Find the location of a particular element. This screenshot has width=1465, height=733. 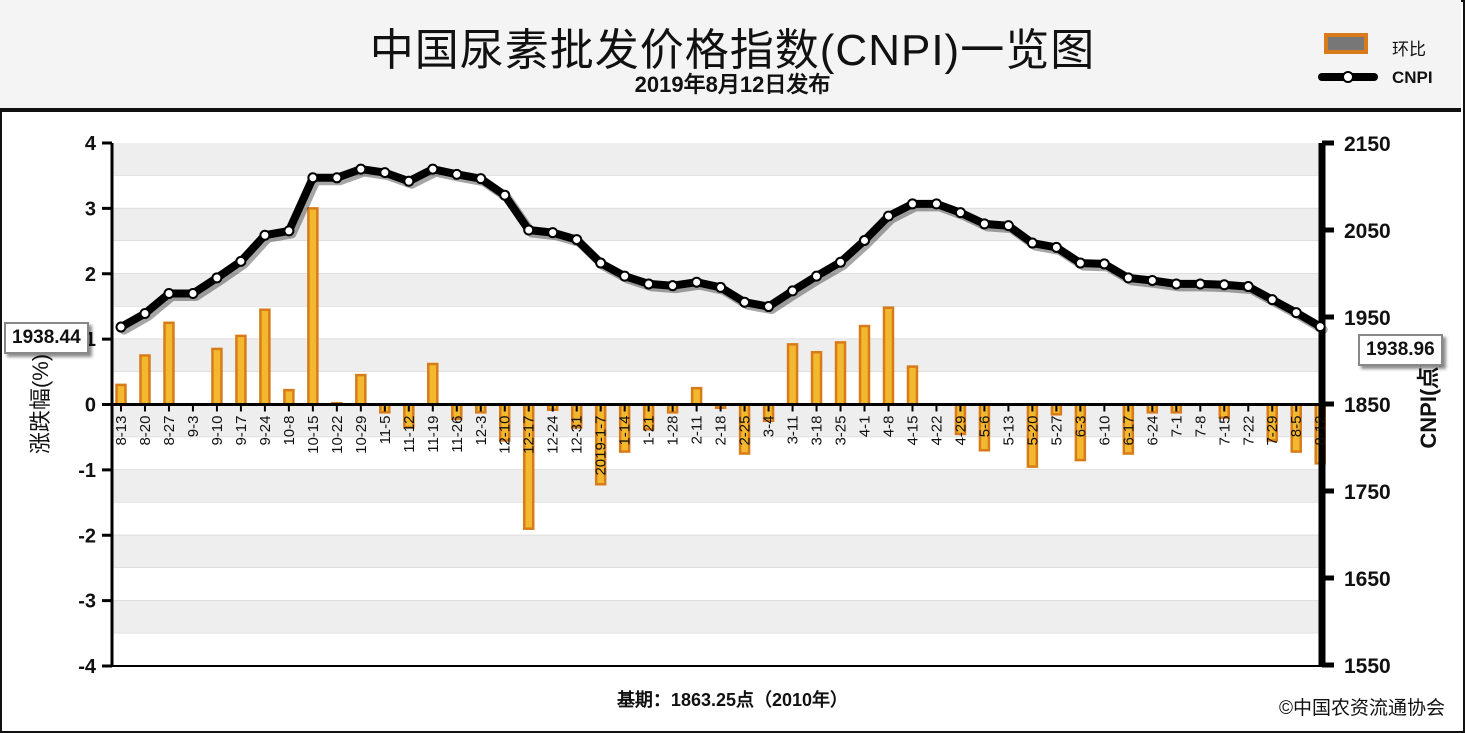

x-tick-label: 7-22 is located at coordinates (1248, 431).